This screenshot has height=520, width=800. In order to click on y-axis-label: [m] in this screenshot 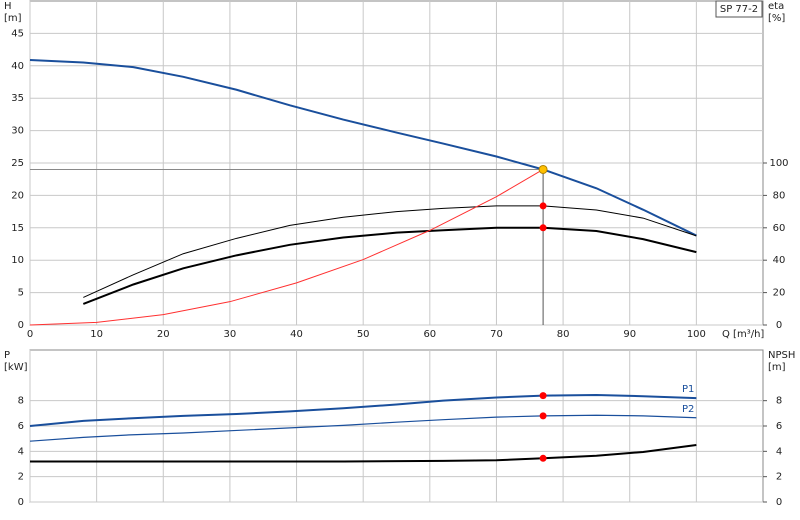, I will do `click(13, 18)`.